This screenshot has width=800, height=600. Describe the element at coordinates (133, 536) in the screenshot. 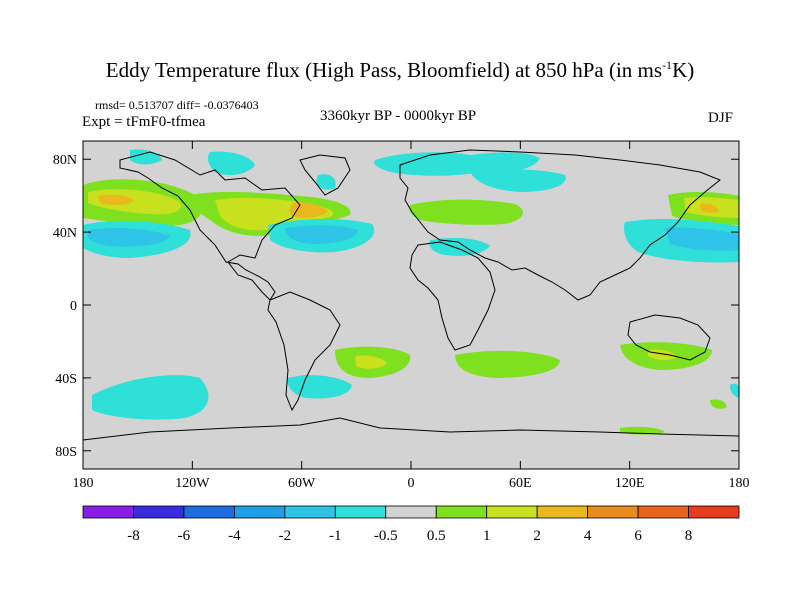

I see `colorbar-level-label: -8` at that location.